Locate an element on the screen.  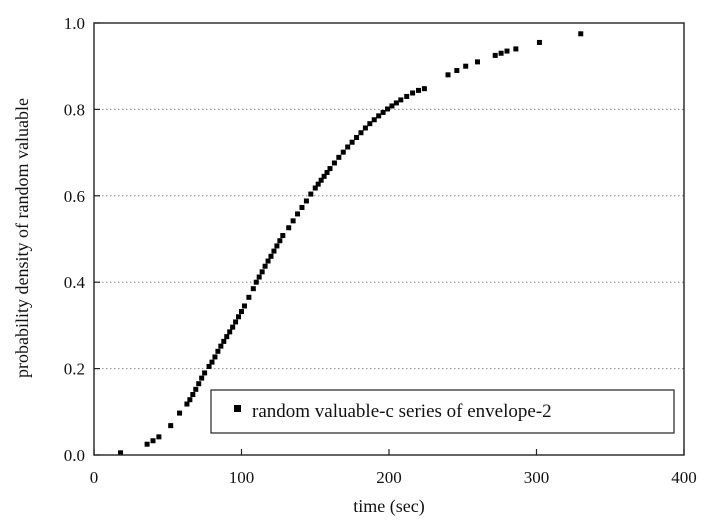
y-tick-label: 0.4 is located at coordinates (75, 282).